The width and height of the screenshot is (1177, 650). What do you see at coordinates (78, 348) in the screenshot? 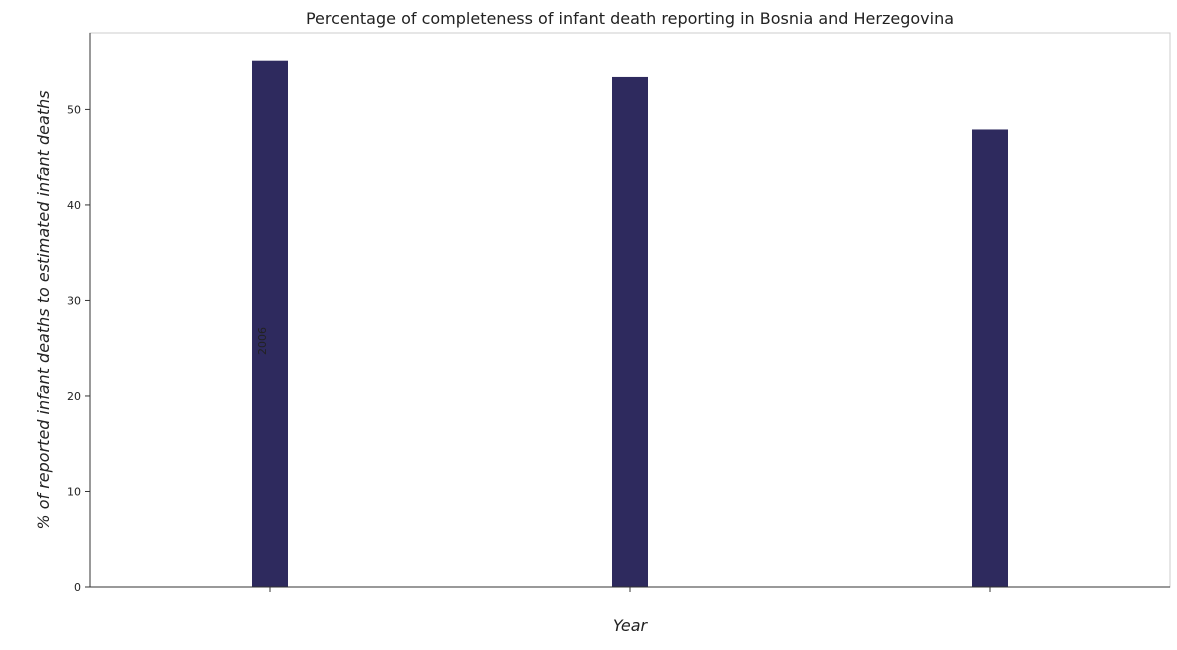
I see `y-axis-ticks: 0 10 20 30 40 50` at bounding box center [78, 348].